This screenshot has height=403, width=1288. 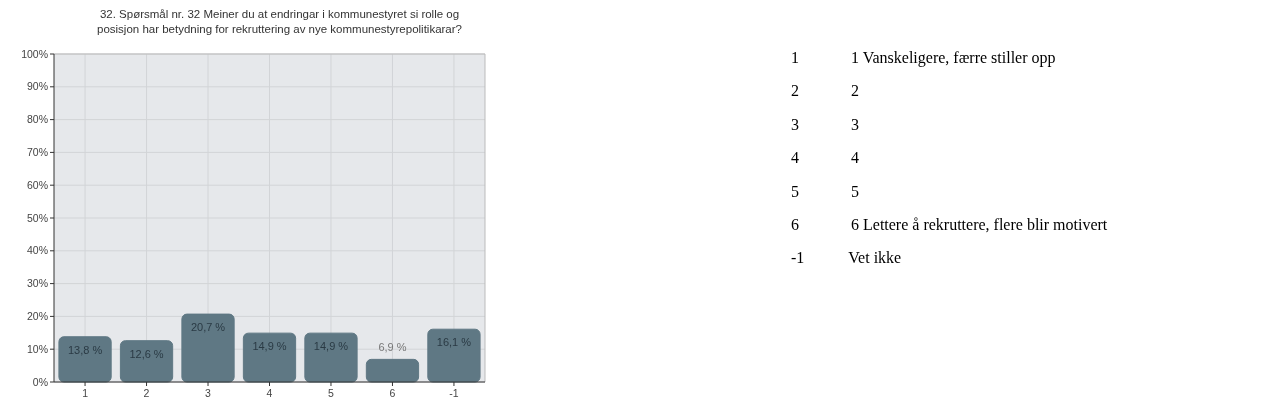 I want to click on data-label: 6,9 %, so click(x=392, y=347).